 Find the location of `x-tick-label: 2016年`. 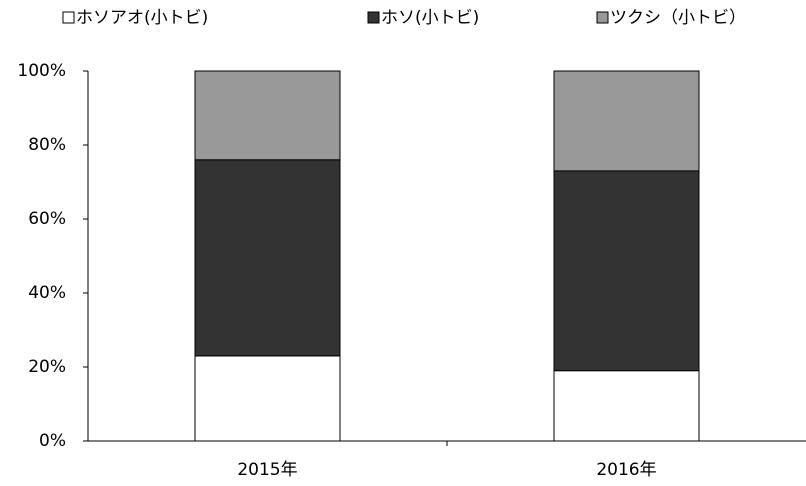

x-tick-label: 2016年 is located at coordinates (626, 470).